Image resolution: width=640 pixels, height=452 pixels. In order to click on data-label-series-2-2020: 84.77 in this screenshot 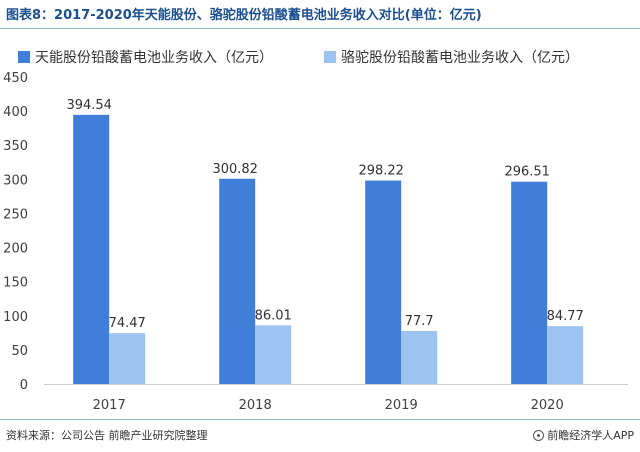, I will do `click(565, 316)`.